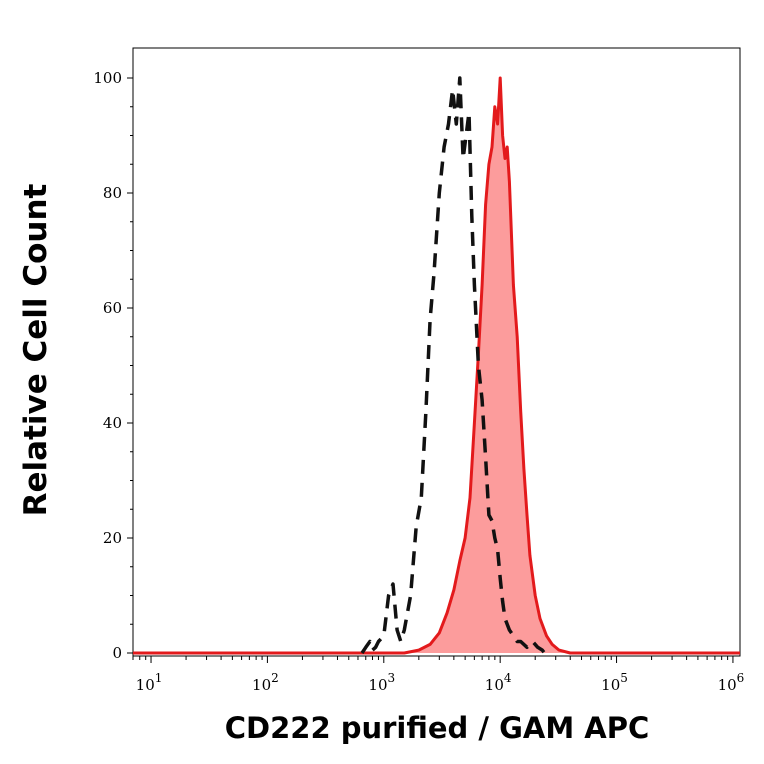 This screenshot has height=764, width=764. I want to click on x-tick-label-10: 10¹, so click(149, 682).